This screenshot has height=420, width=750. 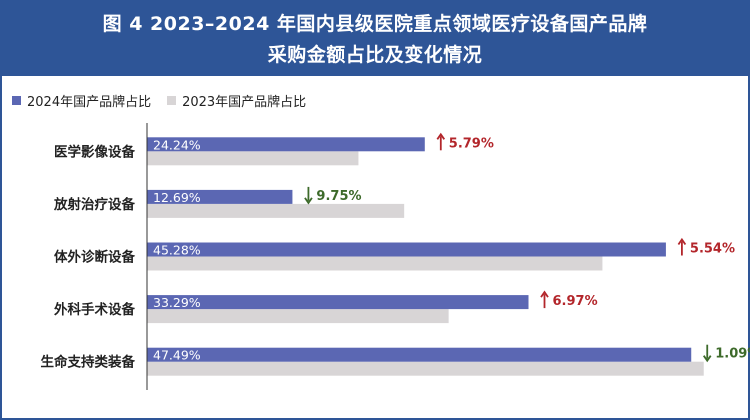 I want to click on legend-swatch-2024, so click(x=16, y=100).